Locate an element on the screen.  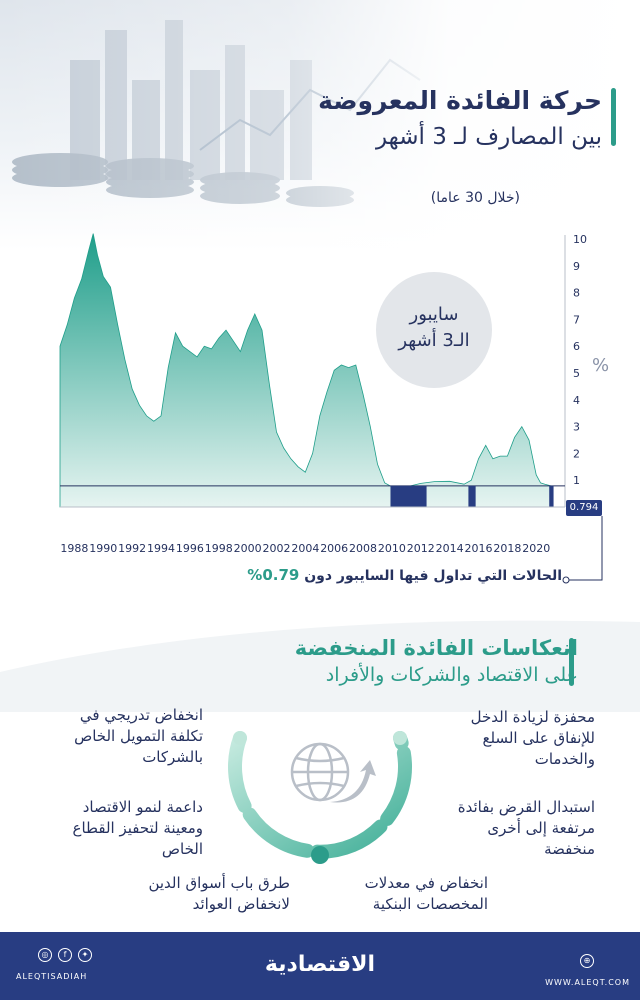
y-tick-label-6: 6 is located at coordinates (576, 346).